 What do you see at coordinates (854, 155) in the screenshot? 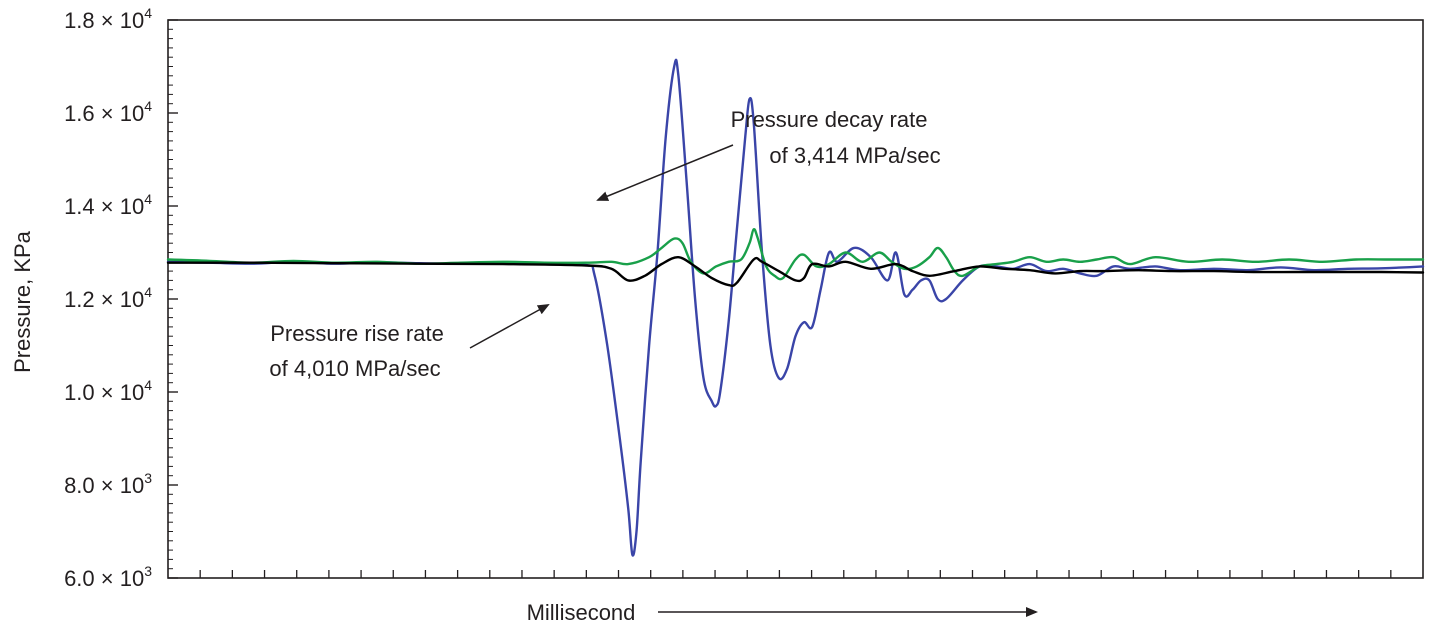
I see `annotation-decay-line2: of 3,414 MPa/sec` at bounding box center [854, 155].